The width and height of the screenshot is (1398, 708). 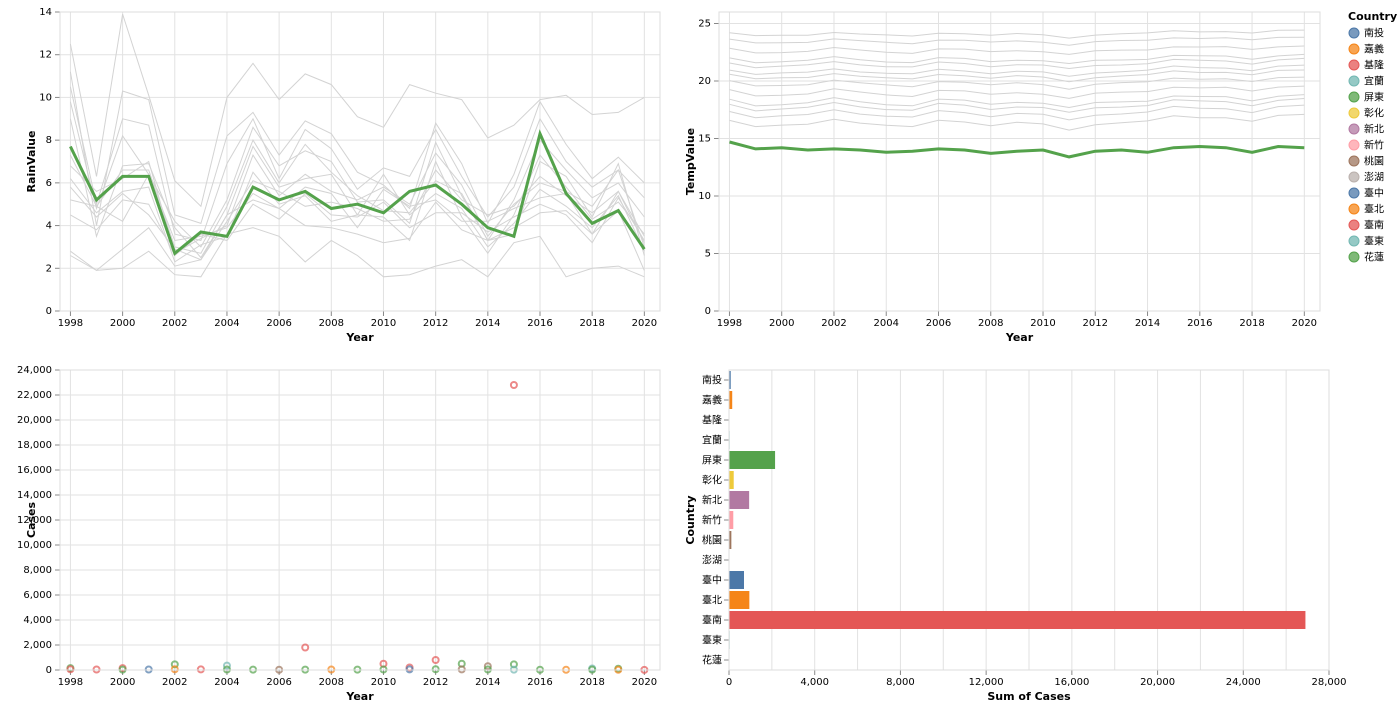 What do you see at coordinates (1374, 81) in the screenshot?
I see `legend-label: 宜蘭` at bounding box center [1374, 81].